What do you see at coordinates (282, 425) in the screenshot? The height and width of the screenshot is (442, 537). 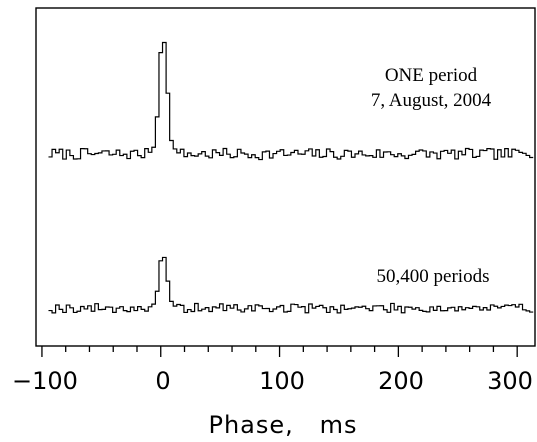 I see `x-axis-label: Phase, ms` at bounding box center [282, 425].